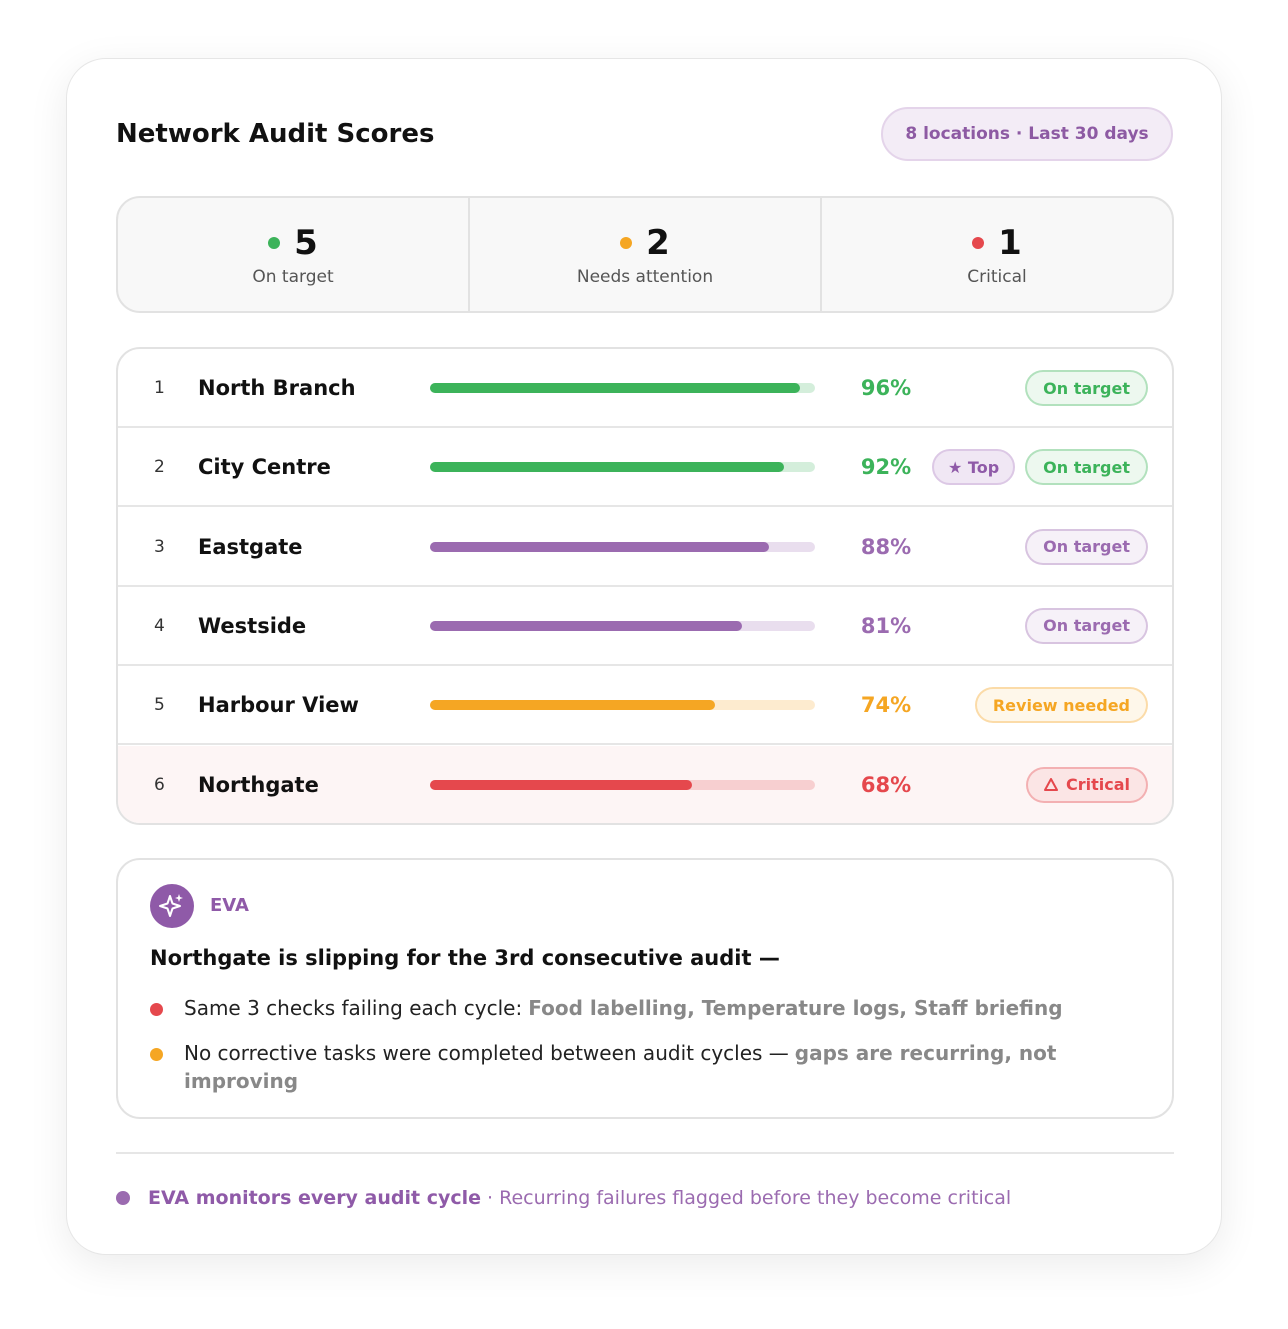 This screenshot has width=1288, height=1329. I want to click on top-badge: ★ Top, so click(974, 467).